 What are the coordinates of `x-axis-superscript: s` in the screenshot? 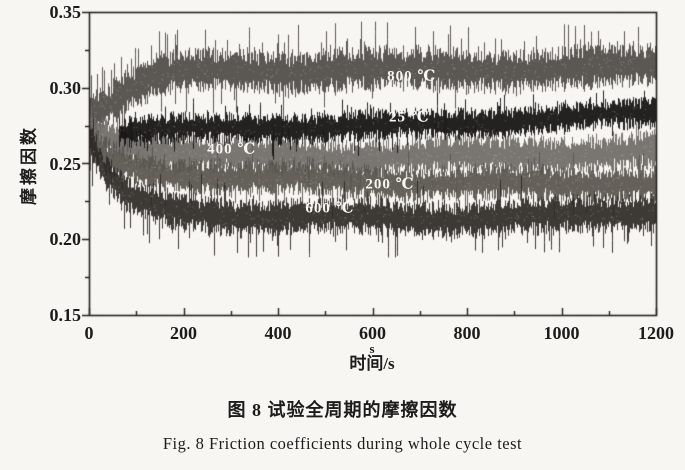 It's located at (372, 348).